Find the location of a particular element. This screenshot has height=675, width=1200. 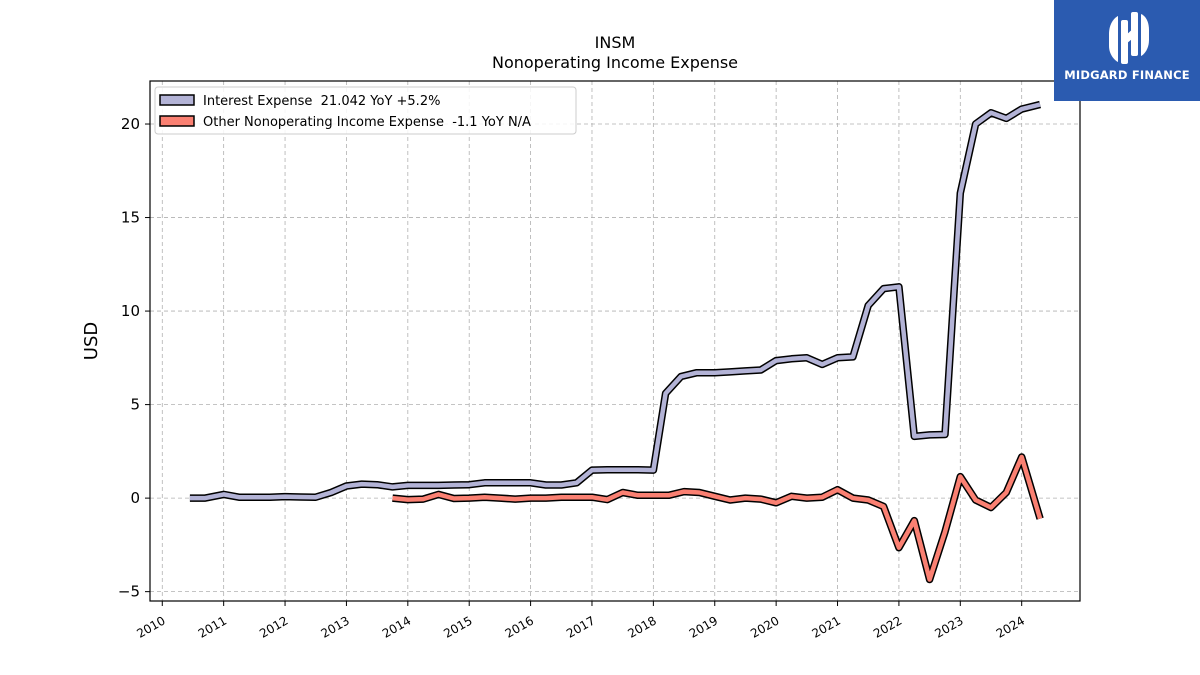

x-tick-label: 2011 is located at coordinates (212, 626).